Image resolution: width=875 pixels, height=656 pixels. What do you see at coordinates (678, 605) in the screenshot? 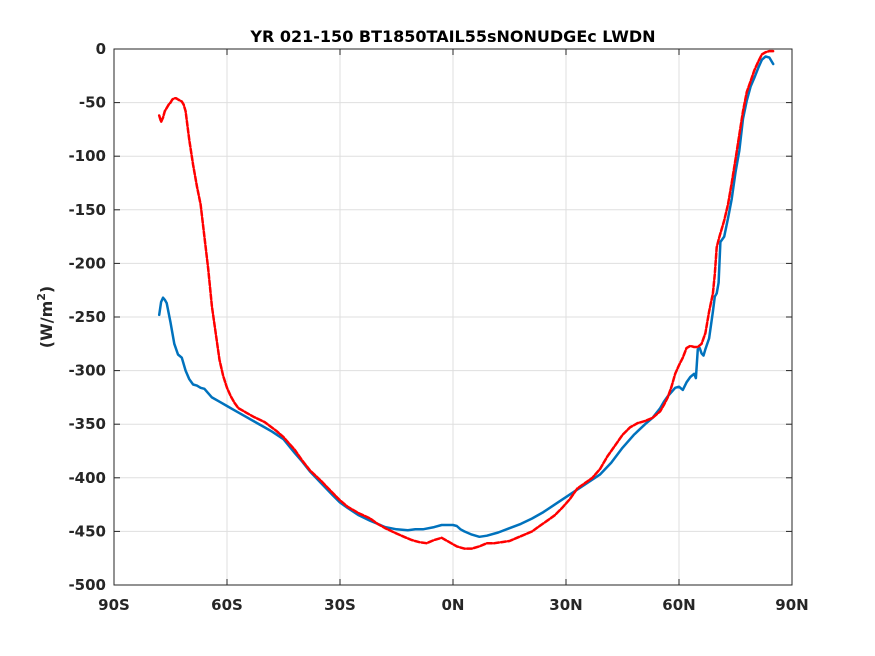
I see `x-tick-label: 60N` at bounding box center [678, 605].